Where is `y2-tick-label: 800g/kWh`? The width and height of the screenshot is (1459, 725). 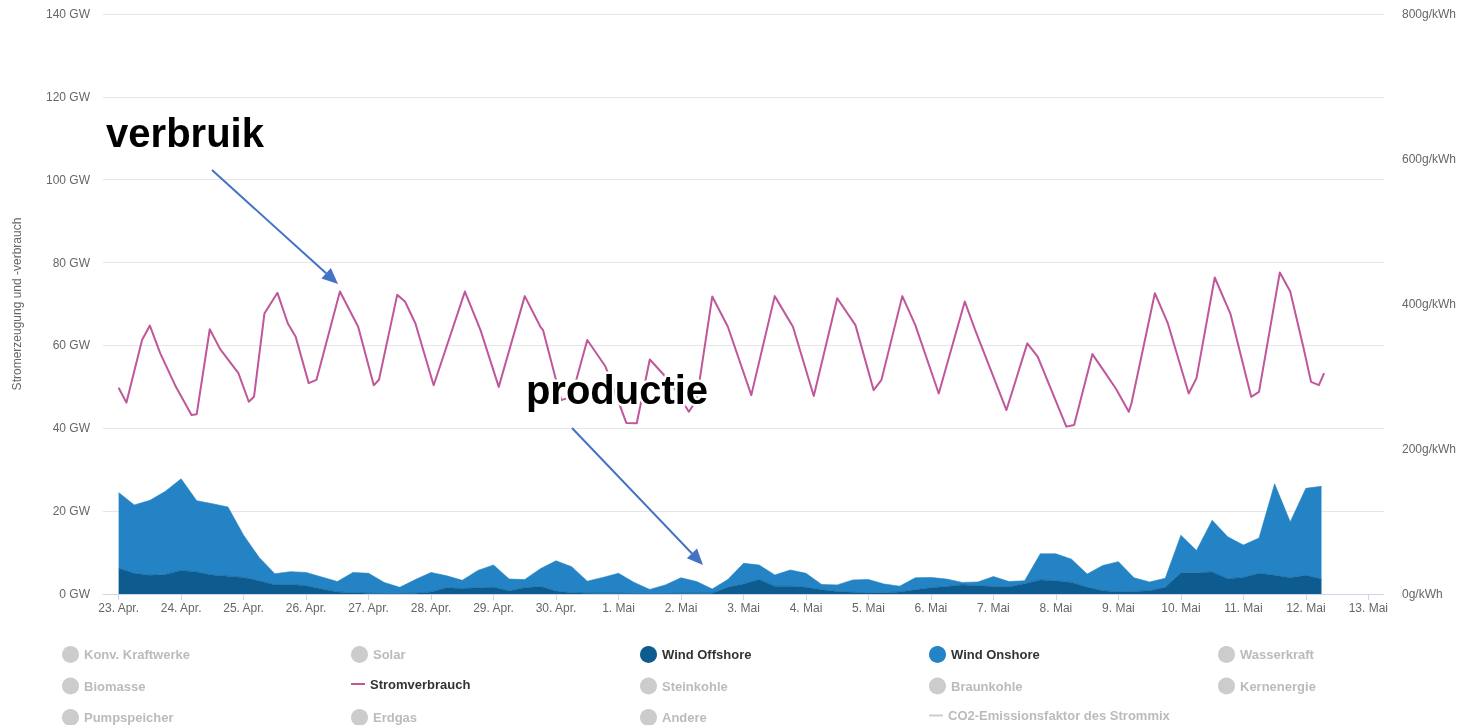
y2-tick-label: 800g/kWh is located at coordinates (1428, 14).